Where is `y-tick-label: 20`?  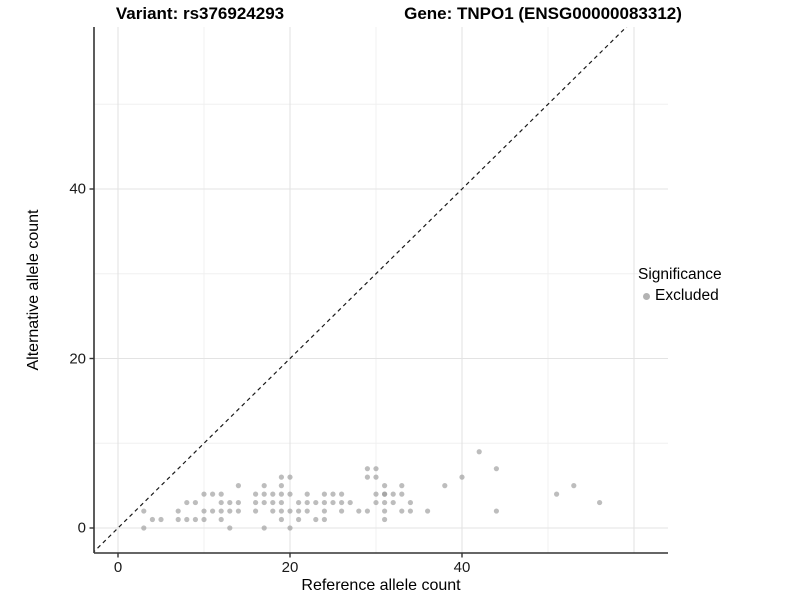 y-tick-label: 20 is located at coordinates (77, 358).